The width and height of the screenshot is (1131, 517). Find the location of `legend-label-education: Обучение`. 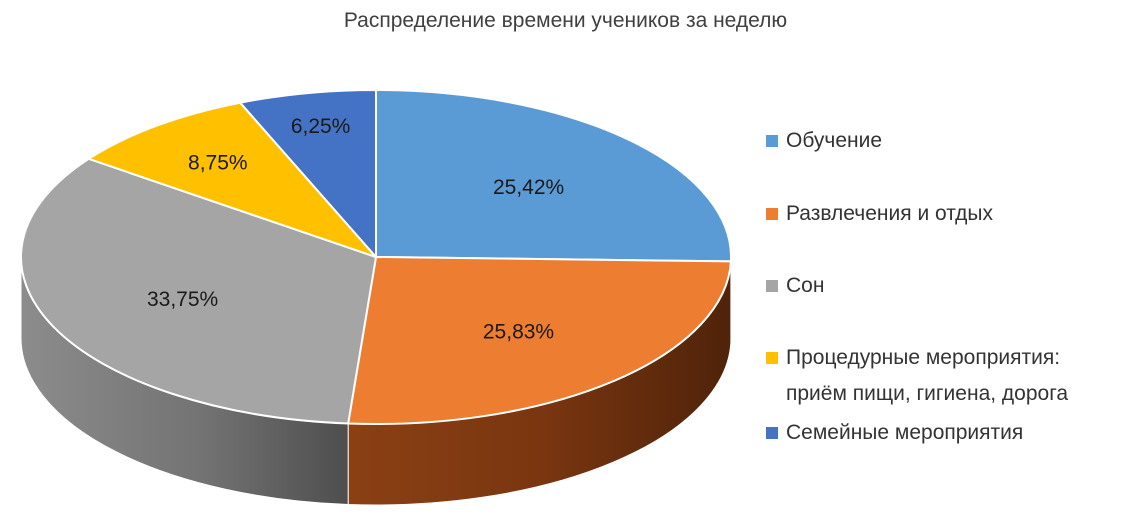

legend-label-education: Обучение is located at coordinates (834, 140).